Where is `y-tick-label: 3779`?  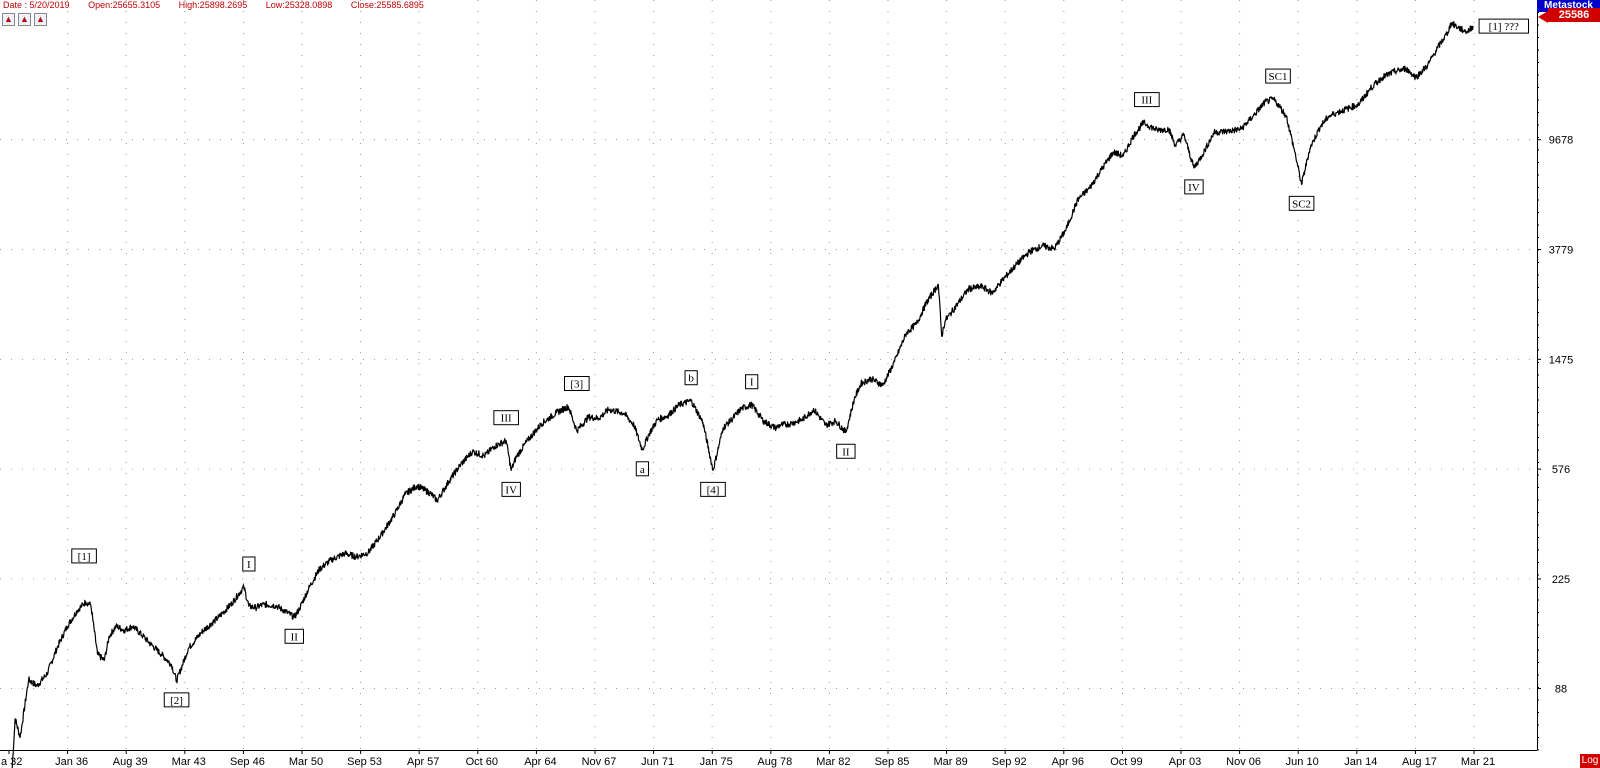 y-tick-label: 3779 is located at coordinates (1561, 250).